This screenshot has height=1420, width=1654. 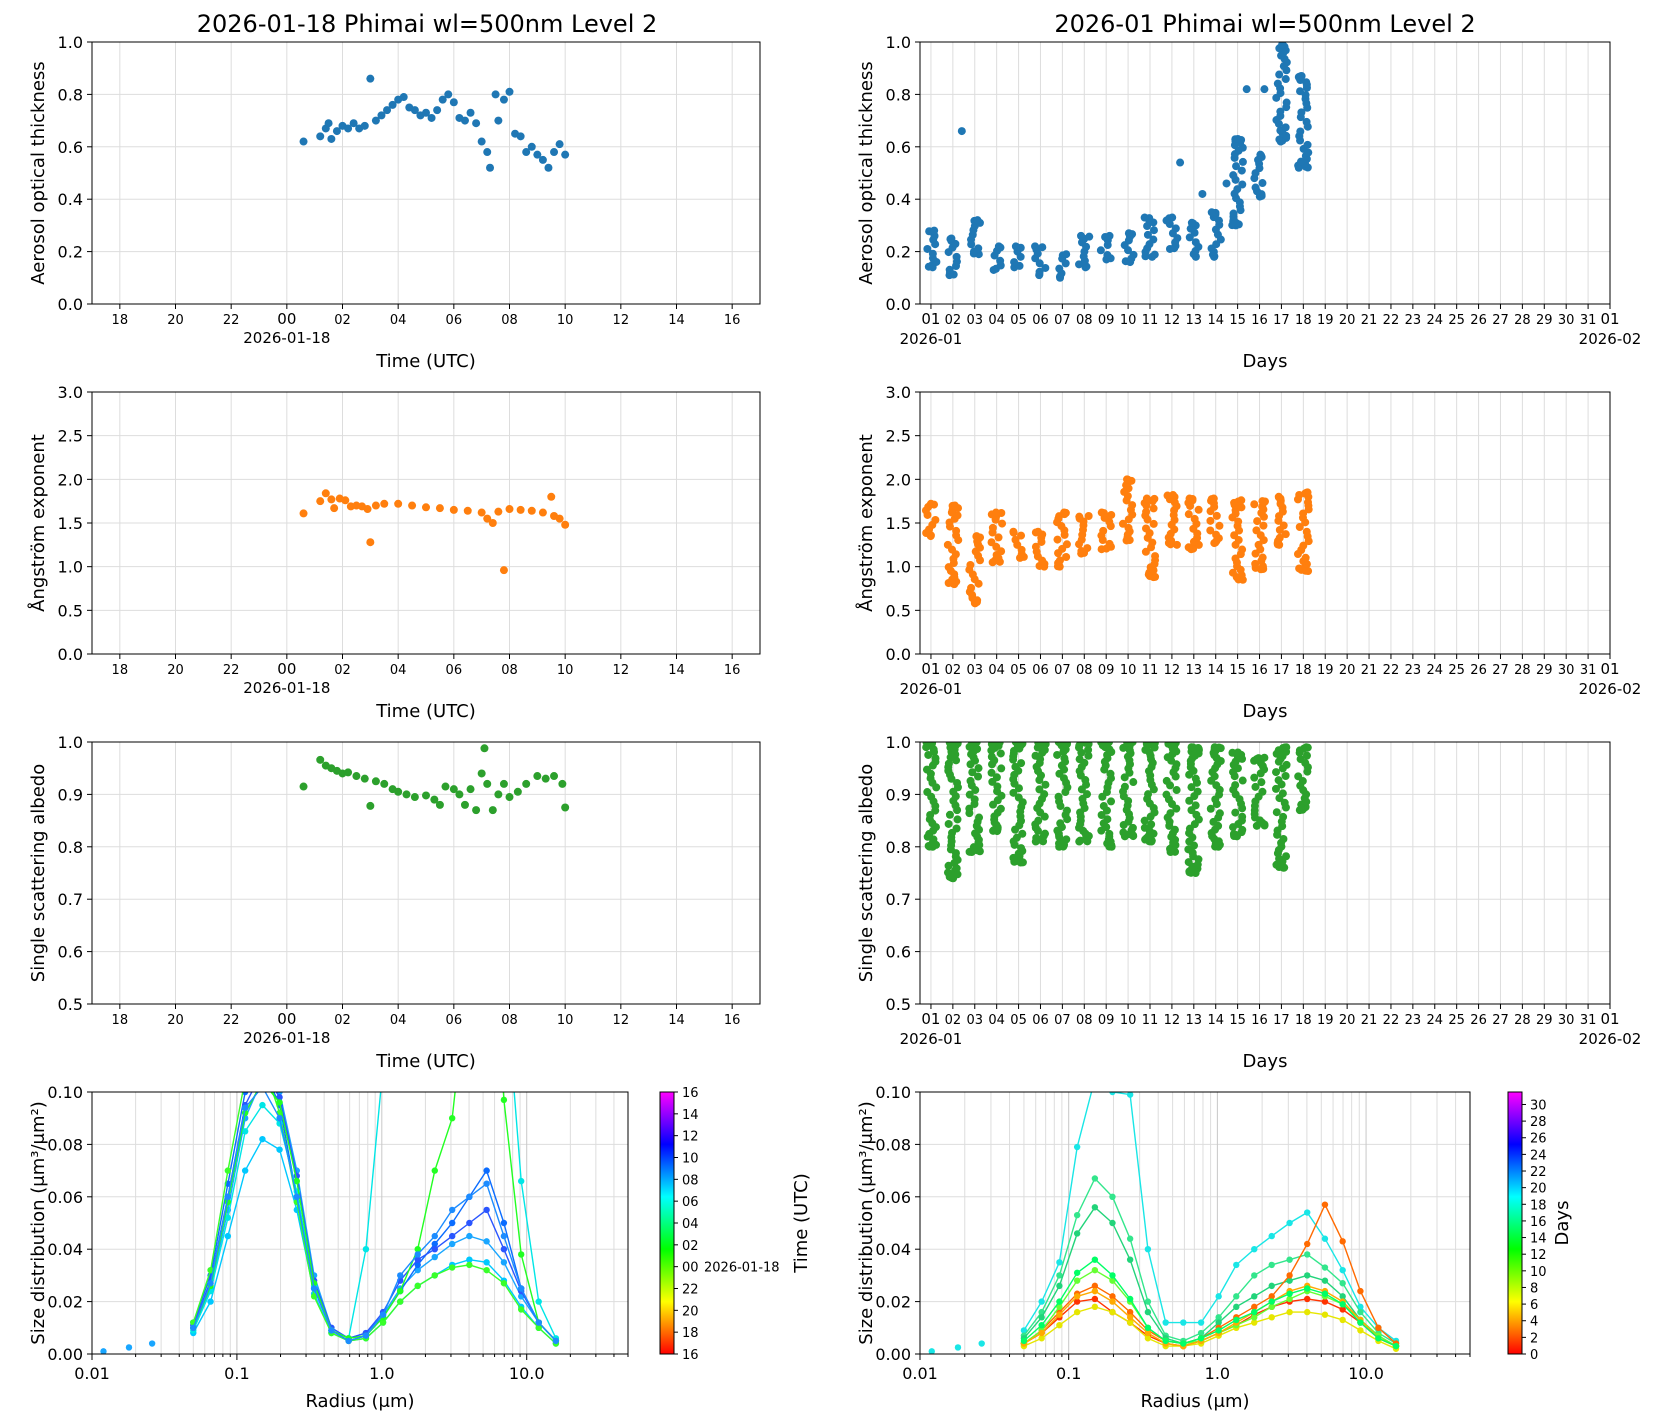 I want to click on colorbar-tick-label: 18, so click(x=690, y=1333).